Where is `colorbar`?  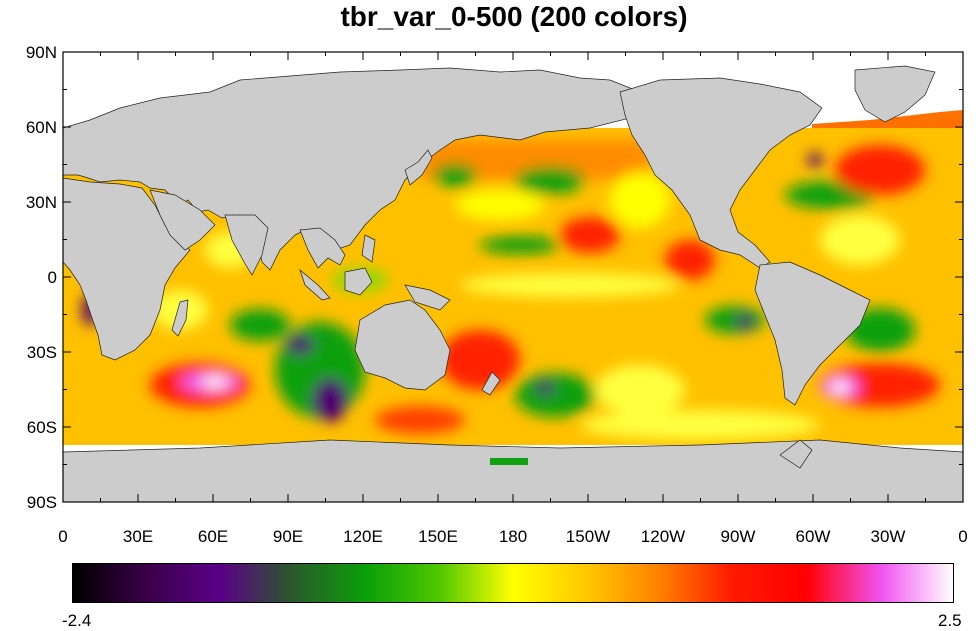 colorbar is located at coordinates (513, 583).